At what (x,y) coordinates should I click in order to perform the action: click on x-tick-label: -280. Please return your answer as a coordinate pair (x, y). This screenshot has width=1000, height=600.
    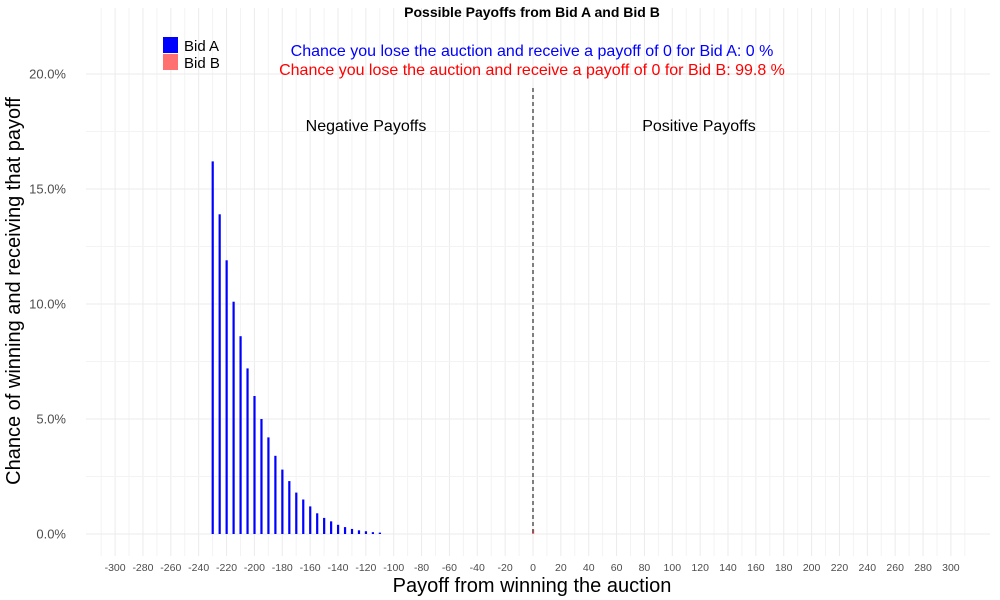
    Looking at the image, I should click on (142, 568).